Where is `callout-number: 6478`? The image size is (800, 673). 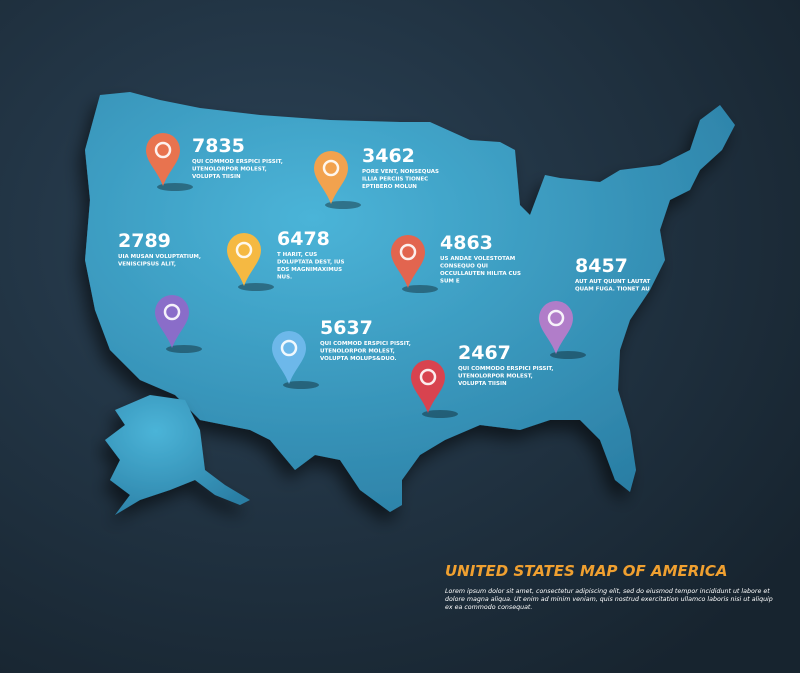
callout-number: 6478 is located at coordinates (303, 239).